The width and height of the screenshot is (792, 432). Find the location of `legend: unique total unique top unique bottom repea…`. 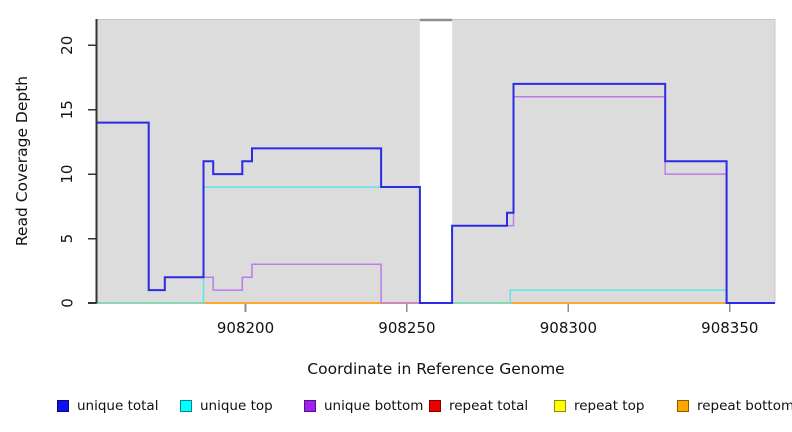

legend: unique total unique top unique bottom repea… is located at coordinates (396, 408).